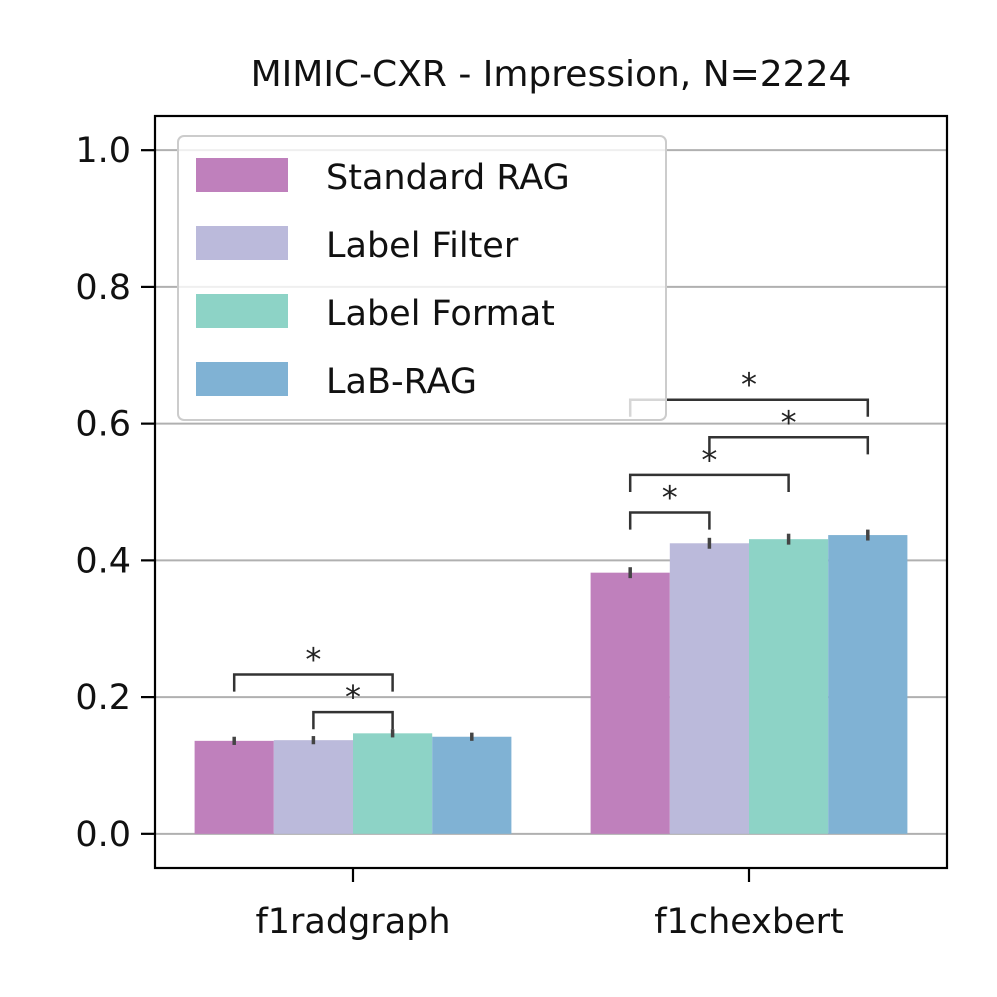  Describe the element at coordinates (749, 922) in the screenshot. I see `x-tick-label-f1chexbert: f1chexbert` at that location.